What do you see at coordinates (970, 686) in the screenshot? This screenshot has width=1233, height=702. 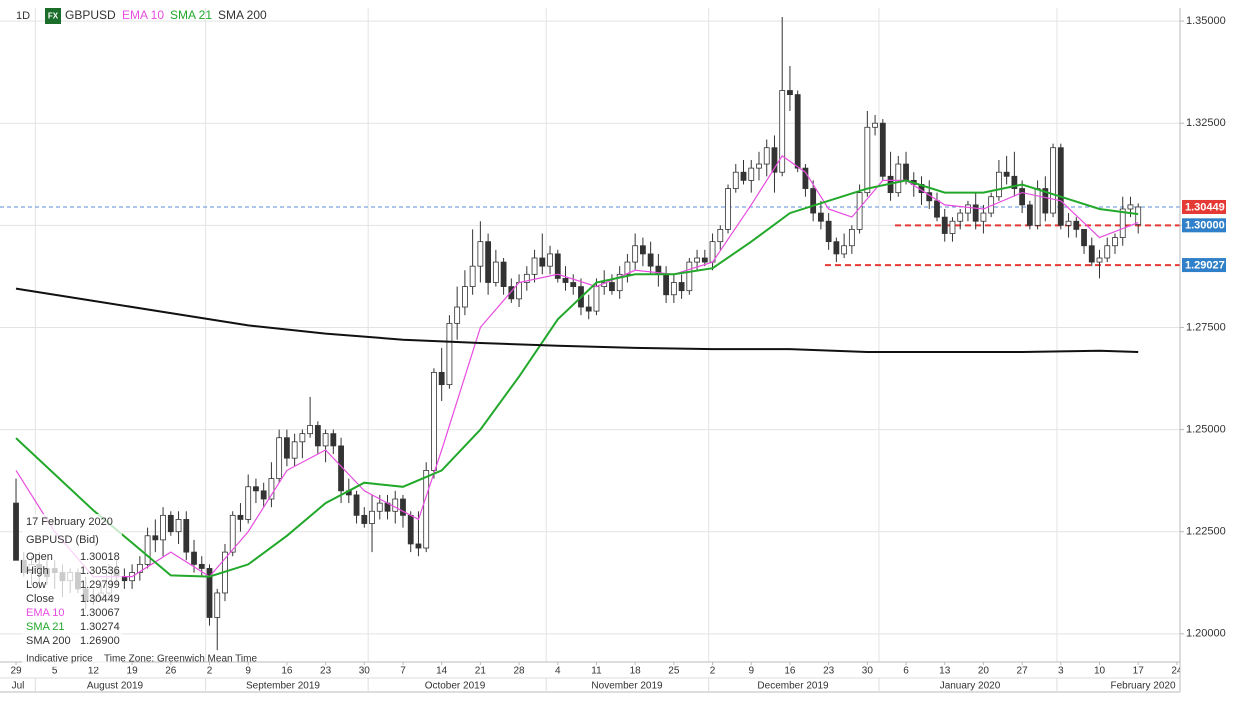 I see `month-label: January 2020` at bounding box center [970, 686].